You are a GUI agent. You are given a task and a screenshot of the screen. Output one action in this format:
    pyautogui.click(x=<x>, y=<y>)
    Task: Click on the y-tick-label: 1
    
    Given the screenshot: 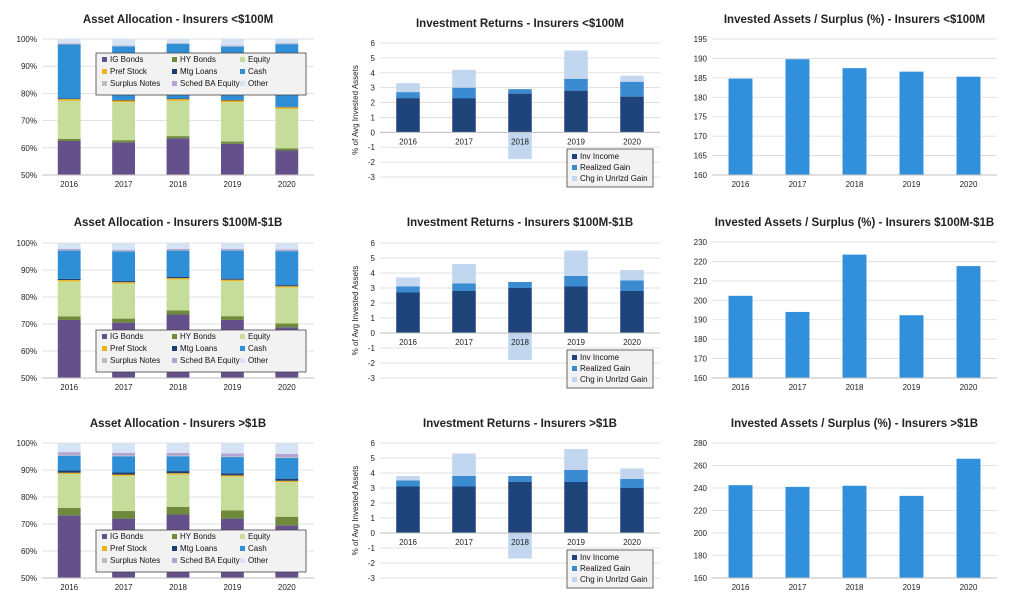 What is the action you would take?
    pyautogui.click(x=373, y=318)
    